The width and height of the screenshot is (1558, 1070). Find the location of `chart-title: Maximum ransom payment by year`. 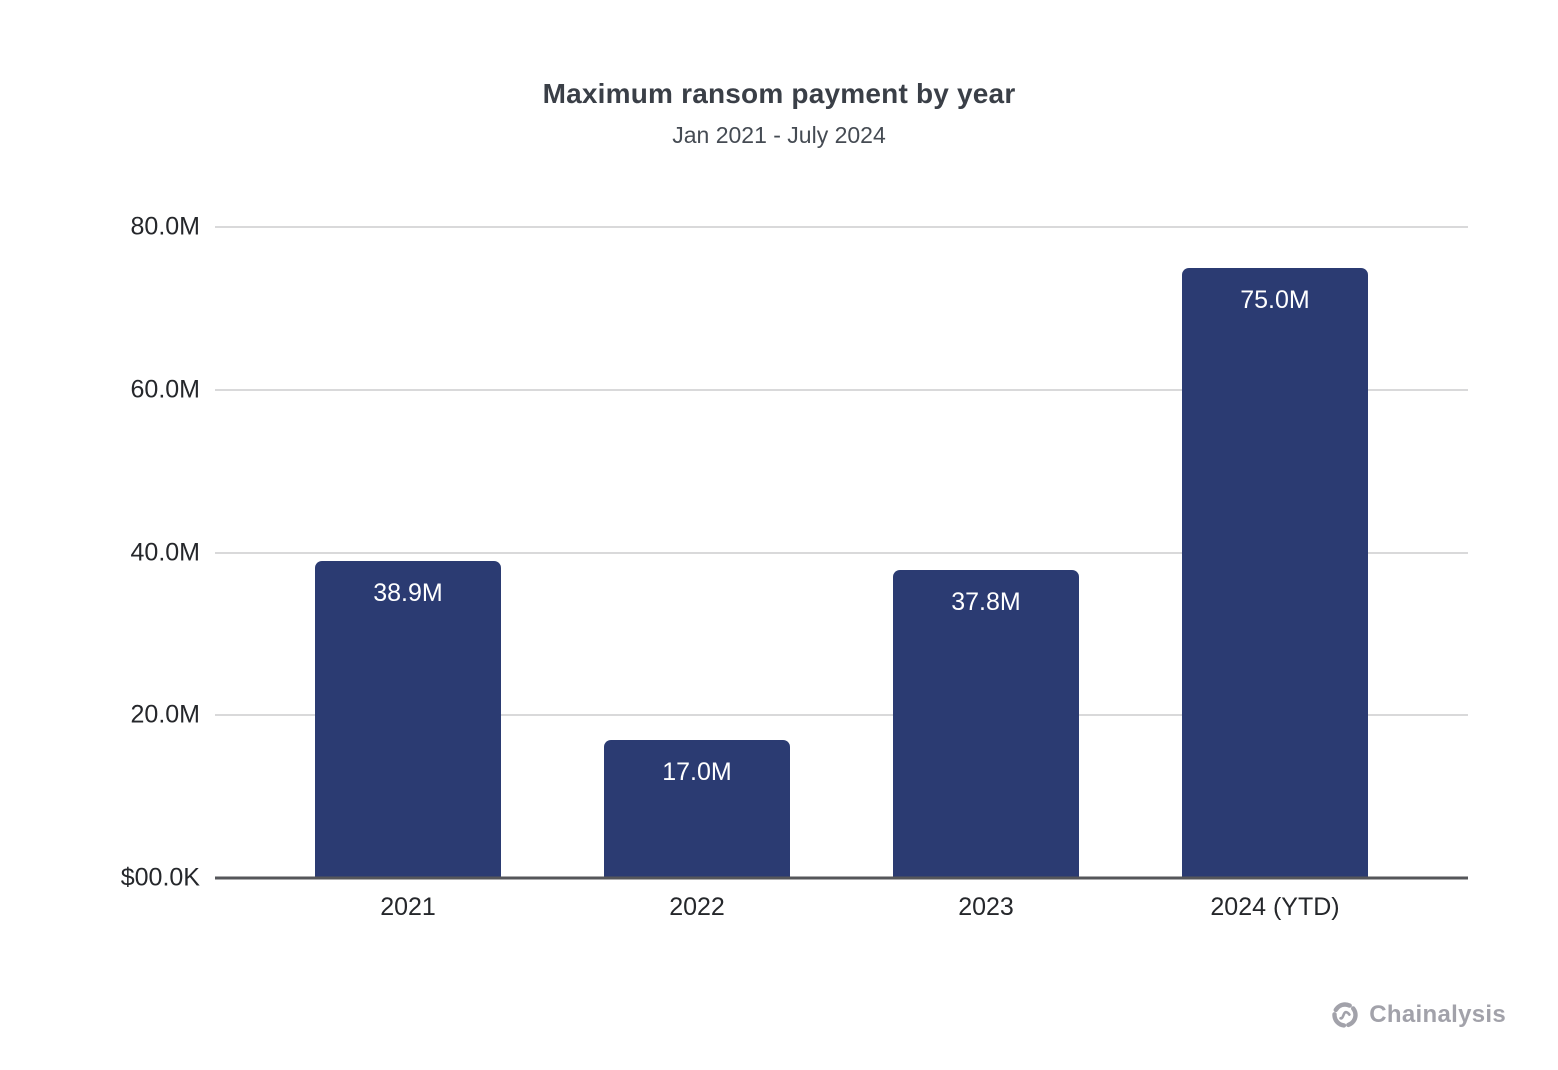

chart-title: Maximum ransom payment by year is located at coordinates (779, 93).